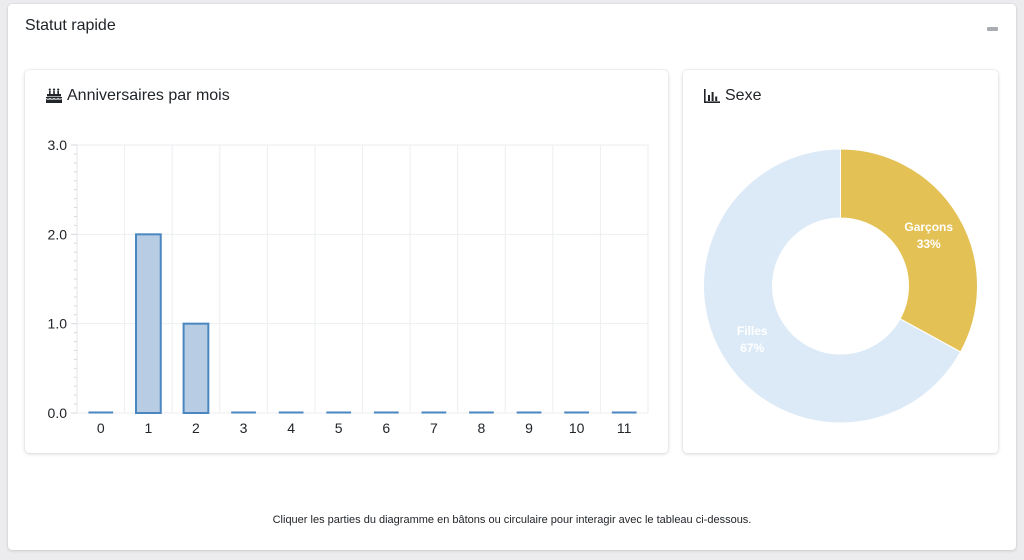 The width and height of the screenshot is (1024, 560). I want to click on bar-chart-icon, so click(712, 96).